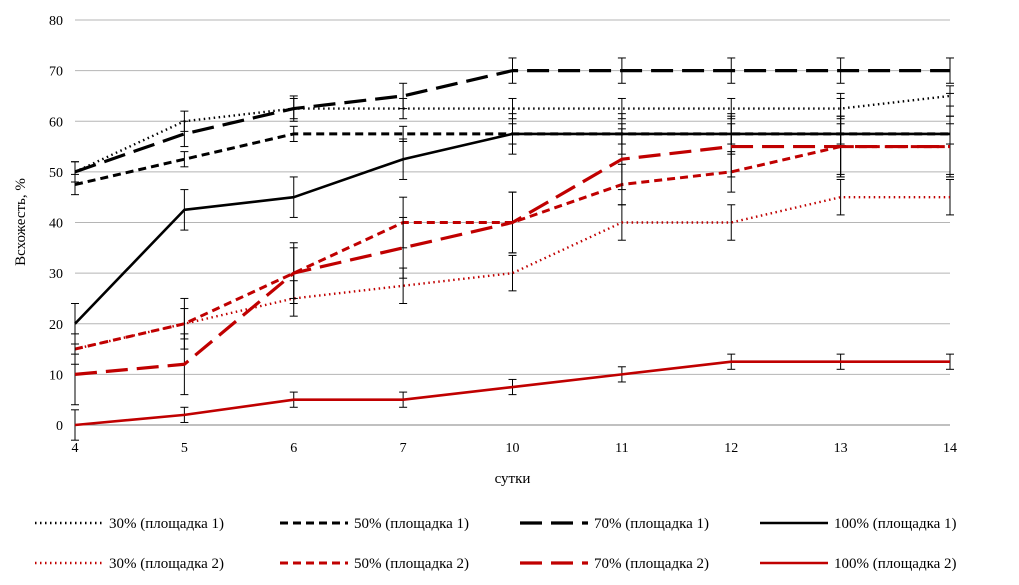 This screenshot has height=585, width=1019. I want to click on y-tick-label: 50, so click(56, 173).